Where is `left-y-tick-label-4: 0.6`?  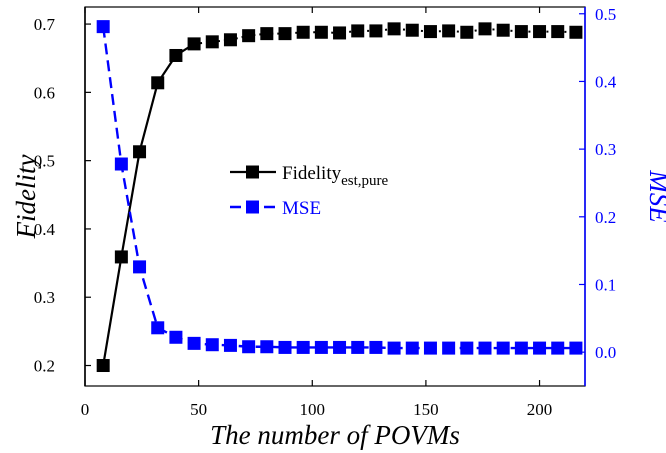
left-y-tick-label-4: 0.6 is located at coordinates (44, 92).